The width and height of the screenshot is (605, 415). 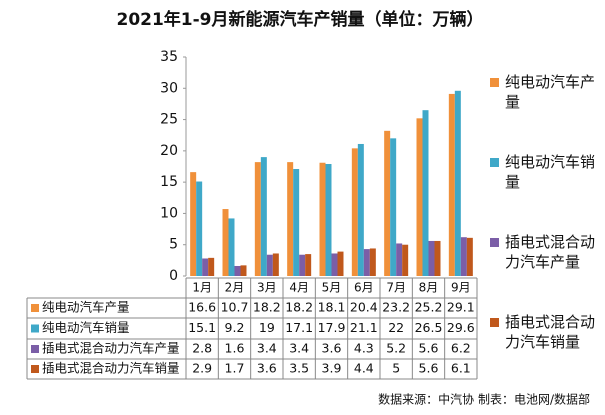 What do you see at coordinates (484, 399) in the screenshot?
I see `source-note: 数据来源：中汽协 制表：电池网/数据部` at bounding box center [484, 399].